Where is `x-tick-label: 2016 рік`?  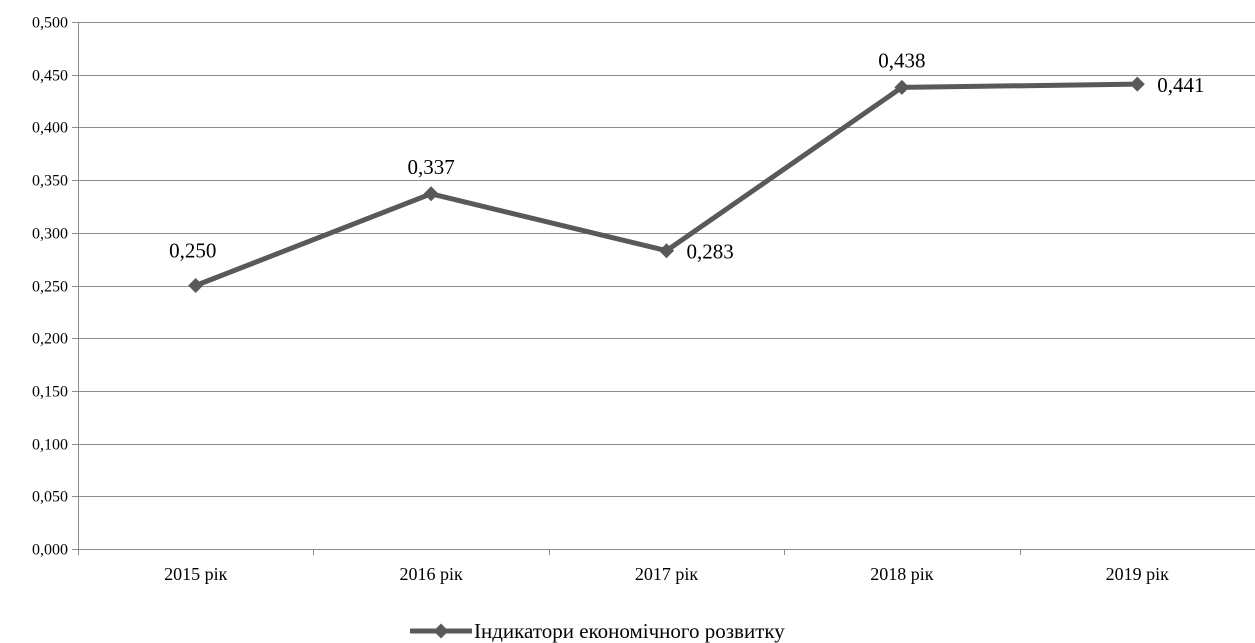 x-tick-label: 2016 рік is located at coordinates (431, 574).